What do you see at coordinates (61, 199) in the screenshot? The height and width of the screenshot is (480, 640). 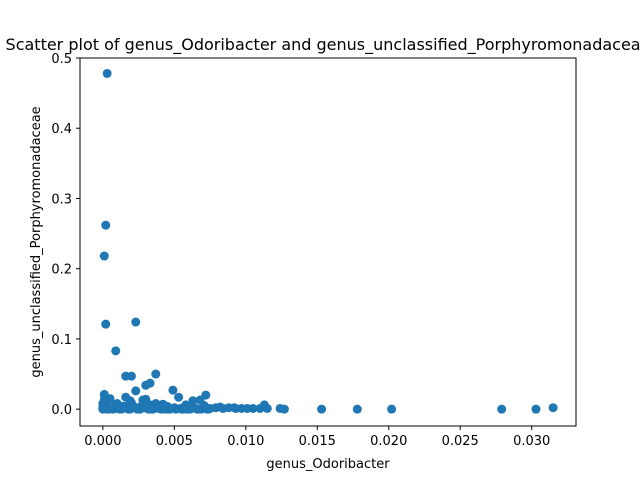 I see `y-tick-label: 0.3` at bounding box center [61, 199].